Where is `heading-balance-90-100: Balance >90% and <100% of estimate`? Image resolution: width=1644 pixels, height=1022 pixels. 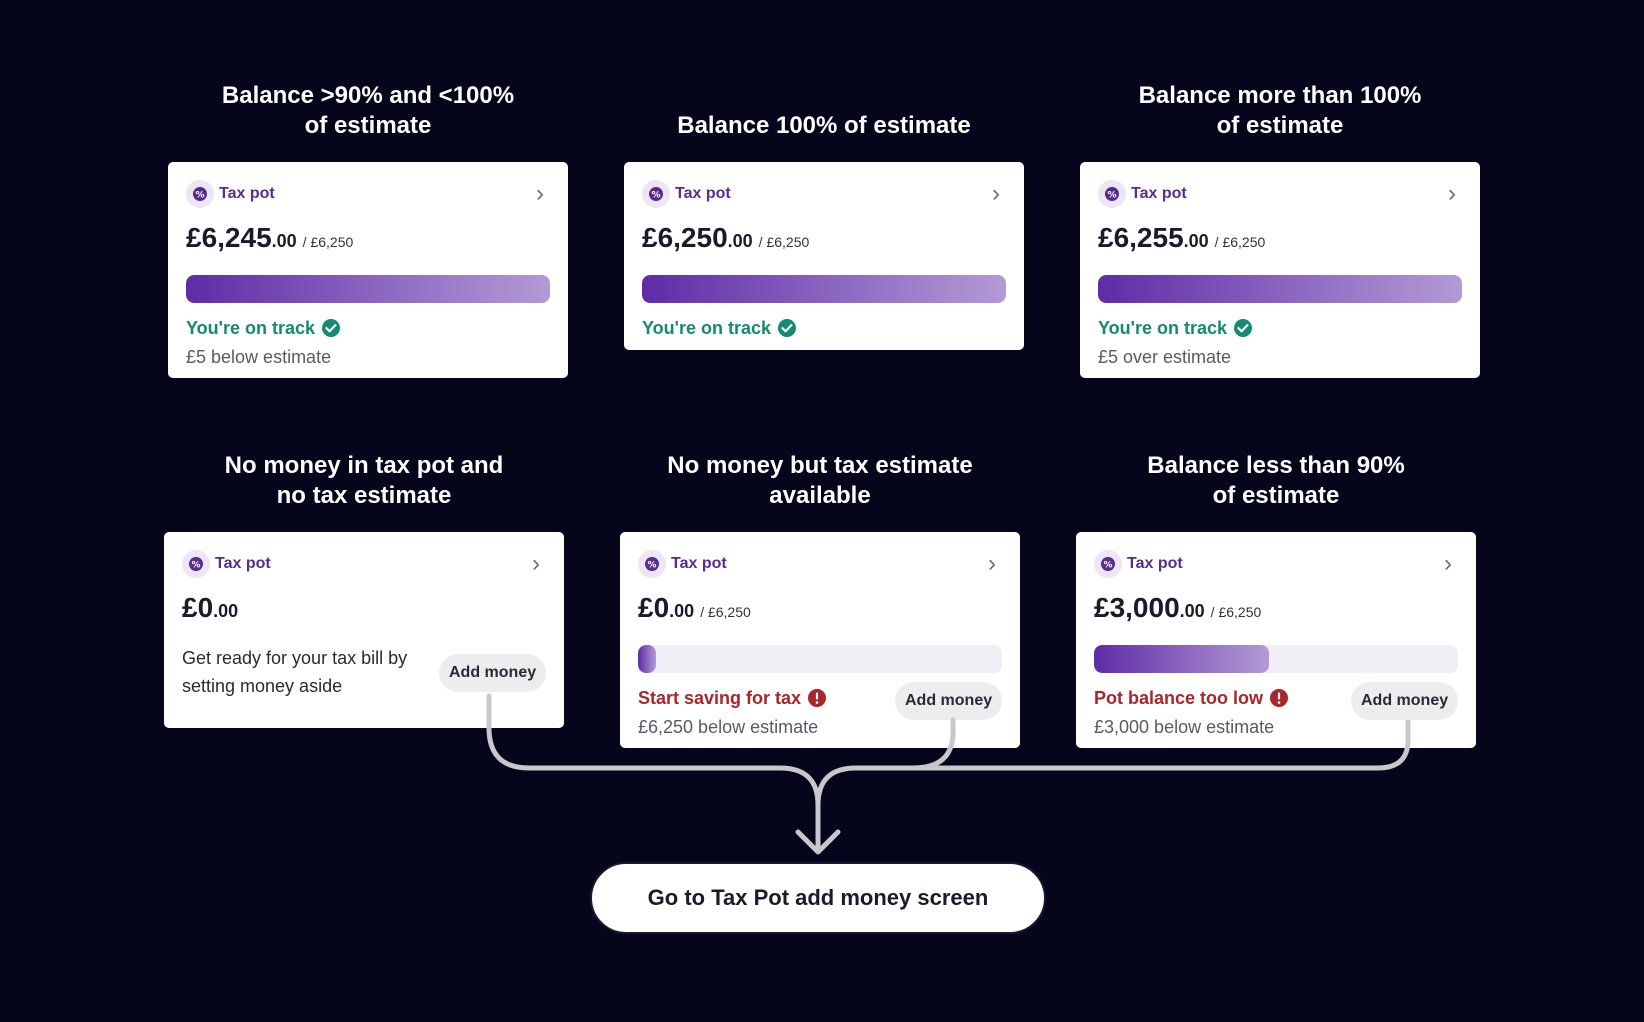 heading-balance-90-100: Balance >90% and <100% of estimate is located at coordinates (368, 110).